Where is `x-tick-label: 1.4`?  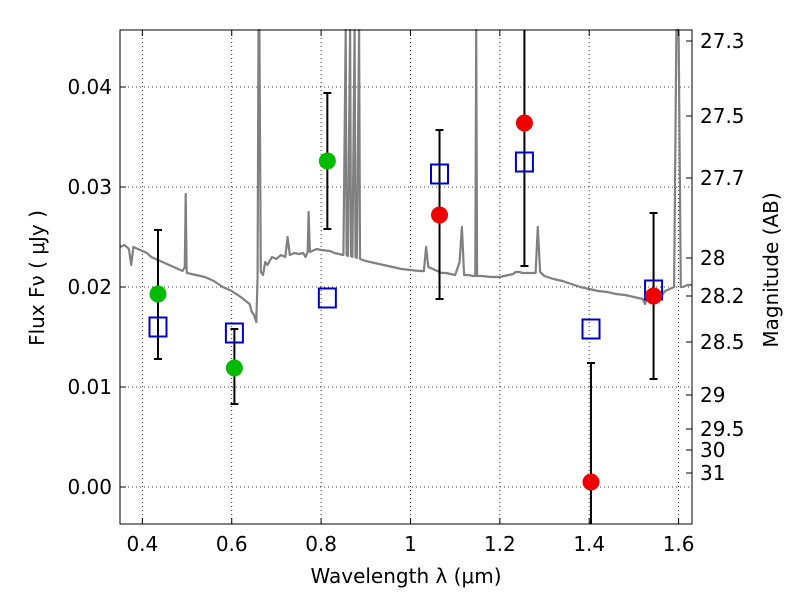 x-tick-label: 1.4 is located at coordinates (589, 544).